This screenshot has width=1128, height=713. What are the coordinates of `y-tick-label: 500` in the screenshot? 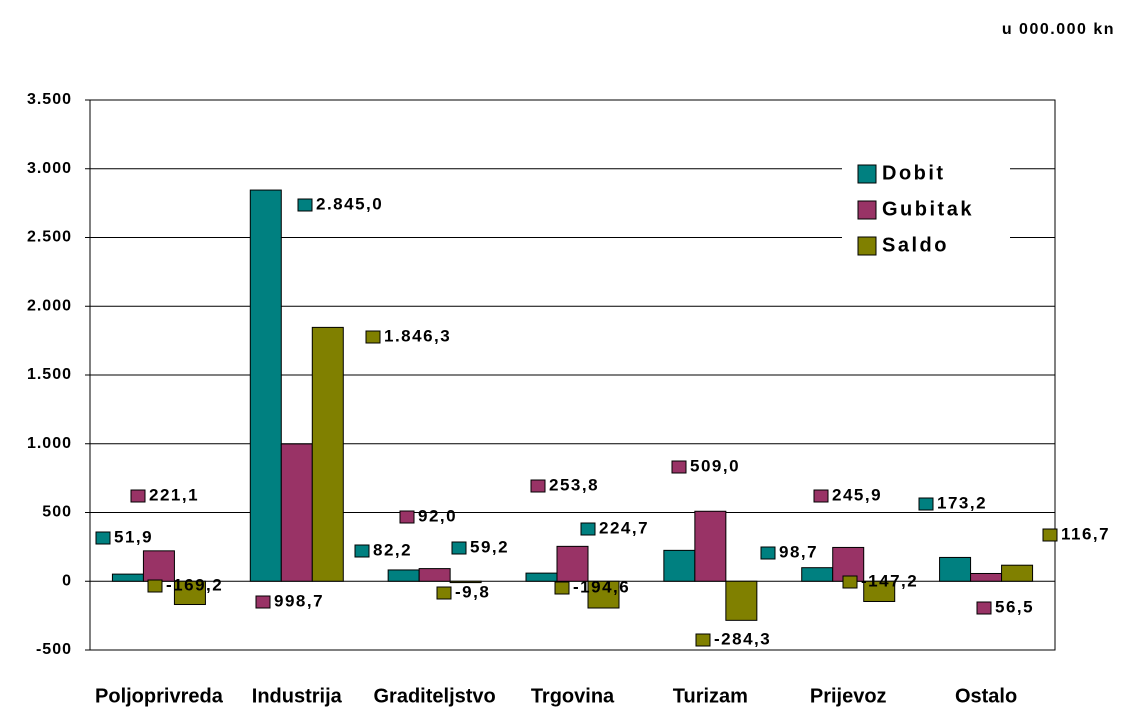 It's located at (57, 512).